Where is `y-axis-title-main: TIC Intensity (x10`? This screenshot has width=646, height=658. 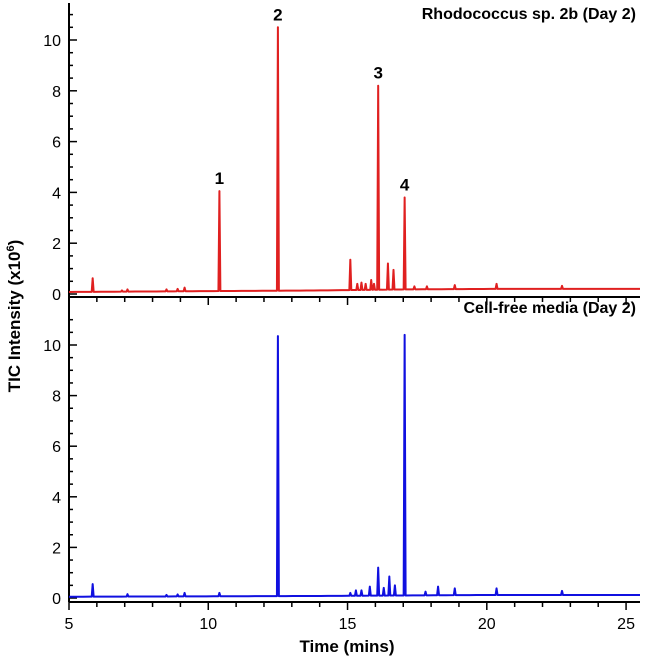
y-axis-title-main: TIC Intensity (x10 is located at coordinates (14, 322).